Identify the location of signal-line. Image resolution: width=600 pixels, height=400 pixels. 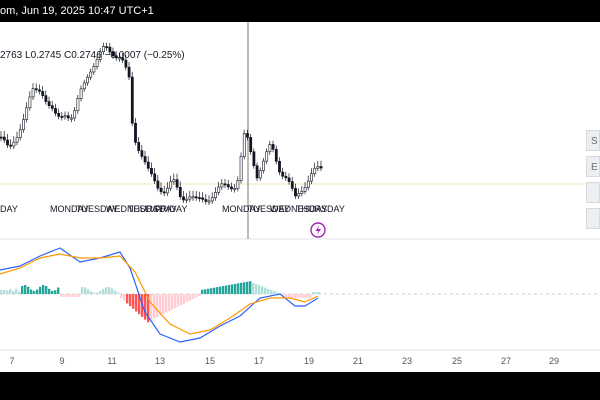
(159, 294).